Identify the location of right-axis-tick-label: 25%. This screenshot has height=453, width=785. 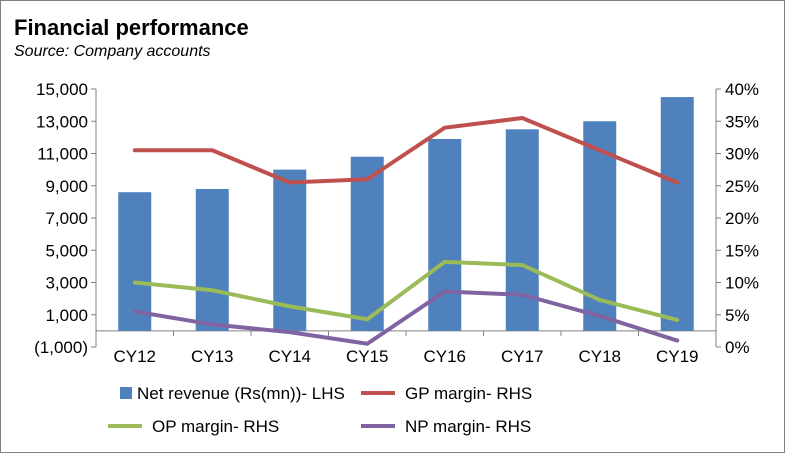
(742, 186).